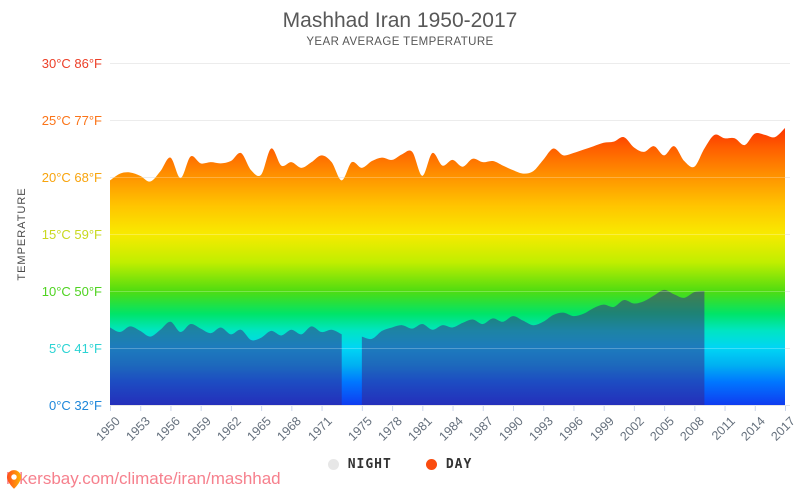  Describe the element at coordinates (459, 464) in the screenshot. I see `legend-day-label: DAY` at that location.